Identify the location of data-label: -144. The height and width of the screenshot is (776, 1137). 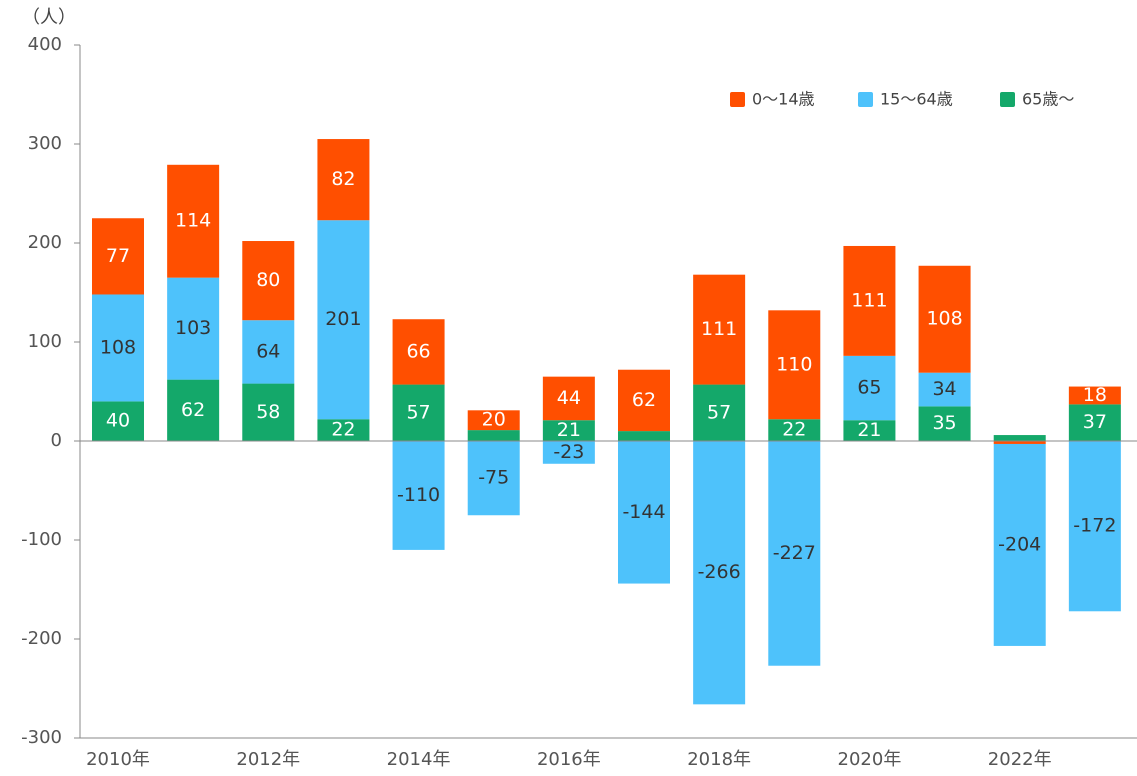
(643, 512).